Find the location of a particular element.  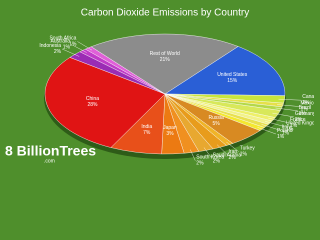

category-label: Poland is located at coordinates (285, 131).